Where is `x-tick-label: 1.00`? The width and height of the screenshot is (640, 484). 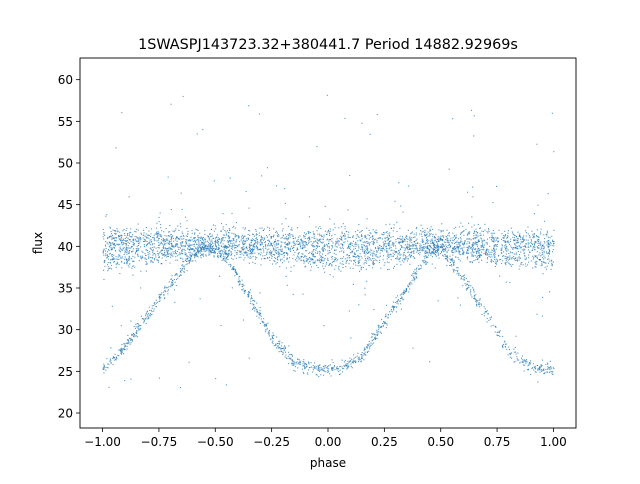
x-tick-label: 1.00 is located at coordinates (553, 442).